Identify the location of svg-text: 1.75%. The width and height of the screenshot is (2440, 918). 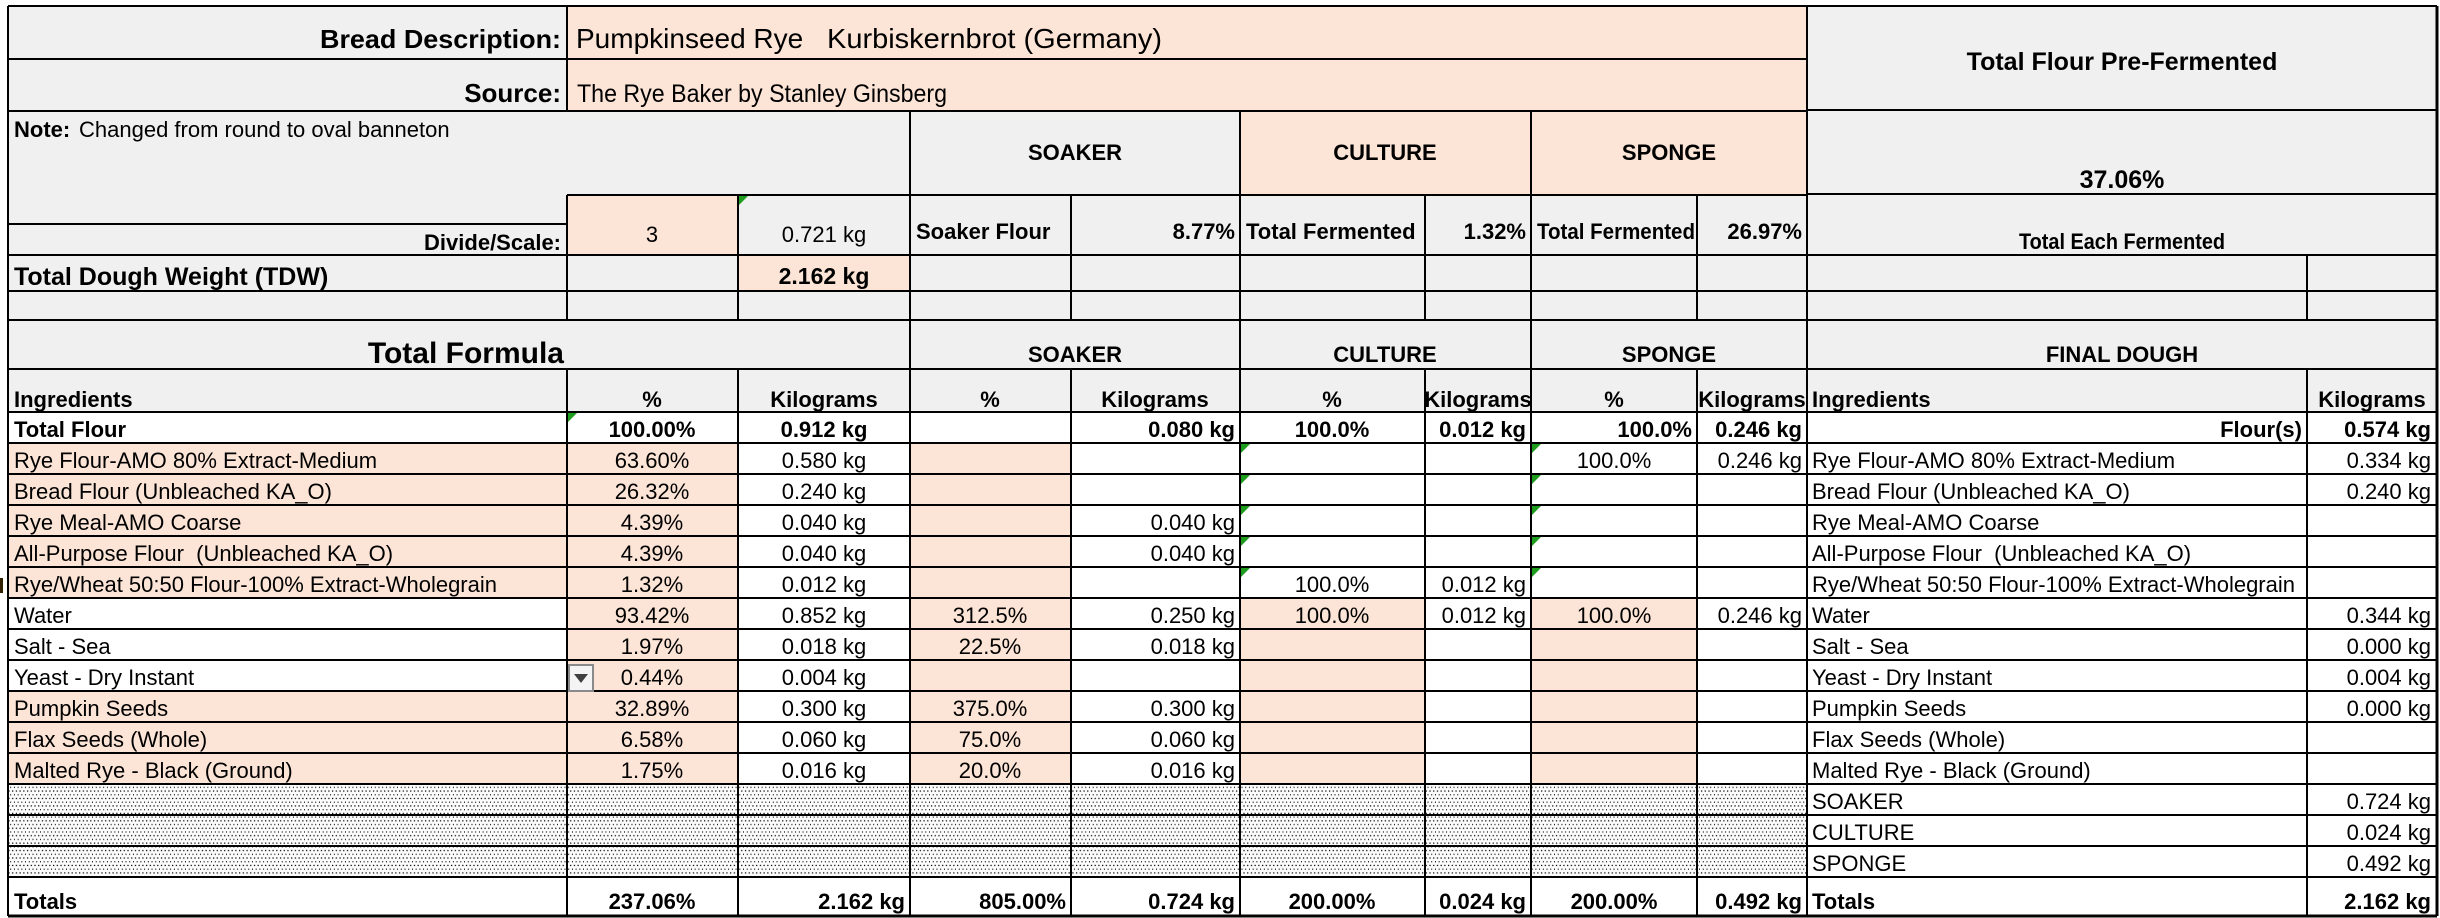
(652, 770).